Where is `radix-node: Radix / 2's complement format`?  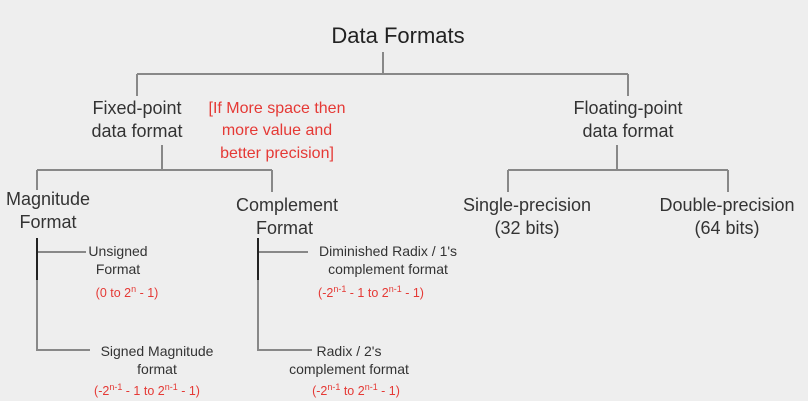
radix-node: Radix / 2's complement format is located at coordinates (349, 360).